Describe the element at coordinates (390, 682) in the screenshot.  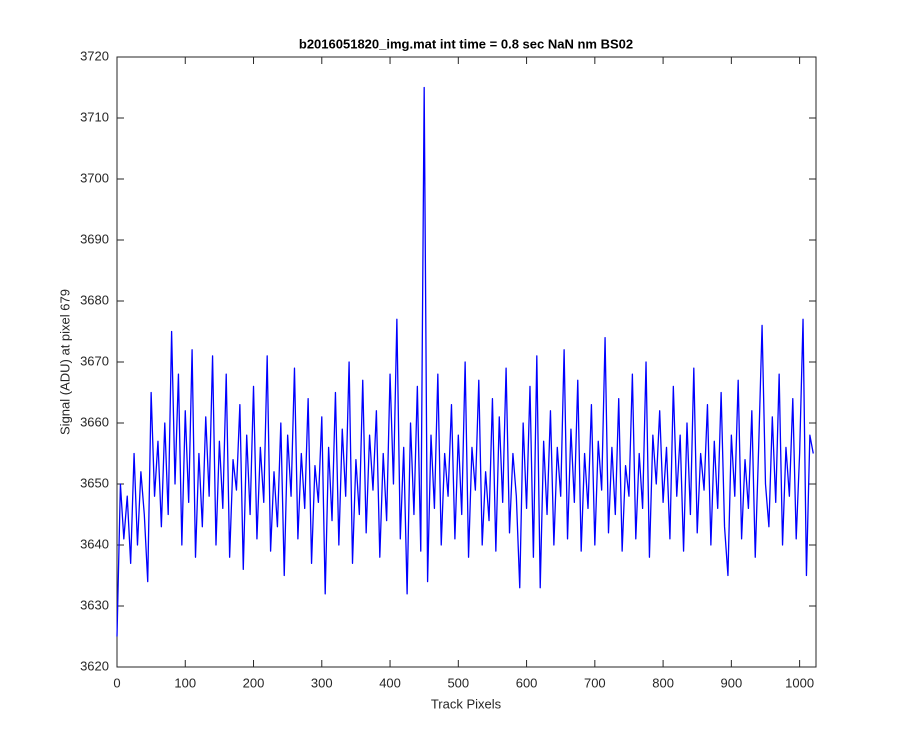
I see `x-tick-label: 400` at that location.